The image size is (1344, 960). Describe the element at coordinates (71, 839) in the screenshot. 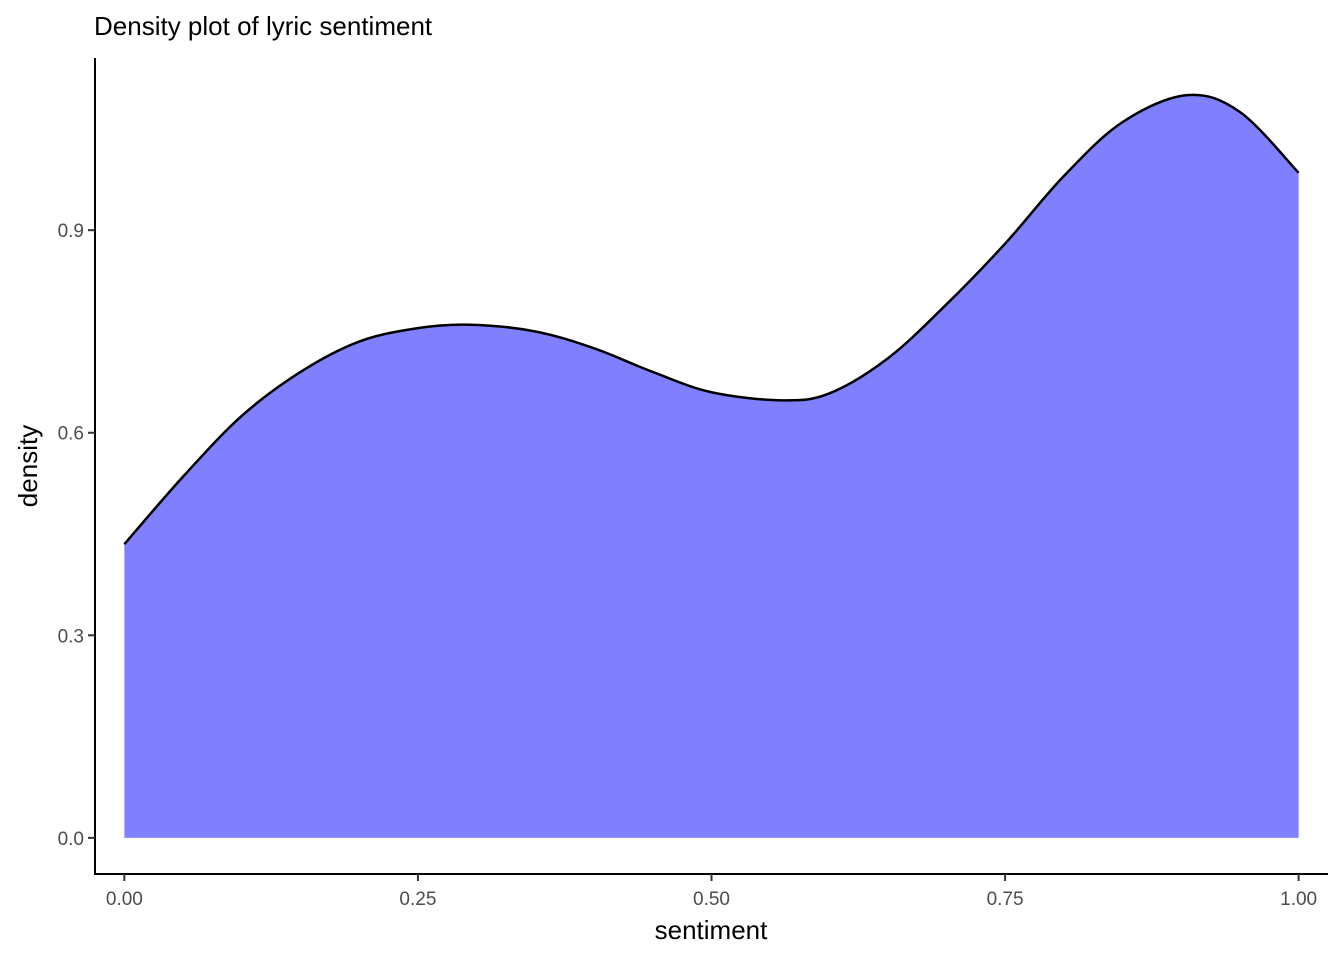

I see `y-tick-label: 0.0` at that location.